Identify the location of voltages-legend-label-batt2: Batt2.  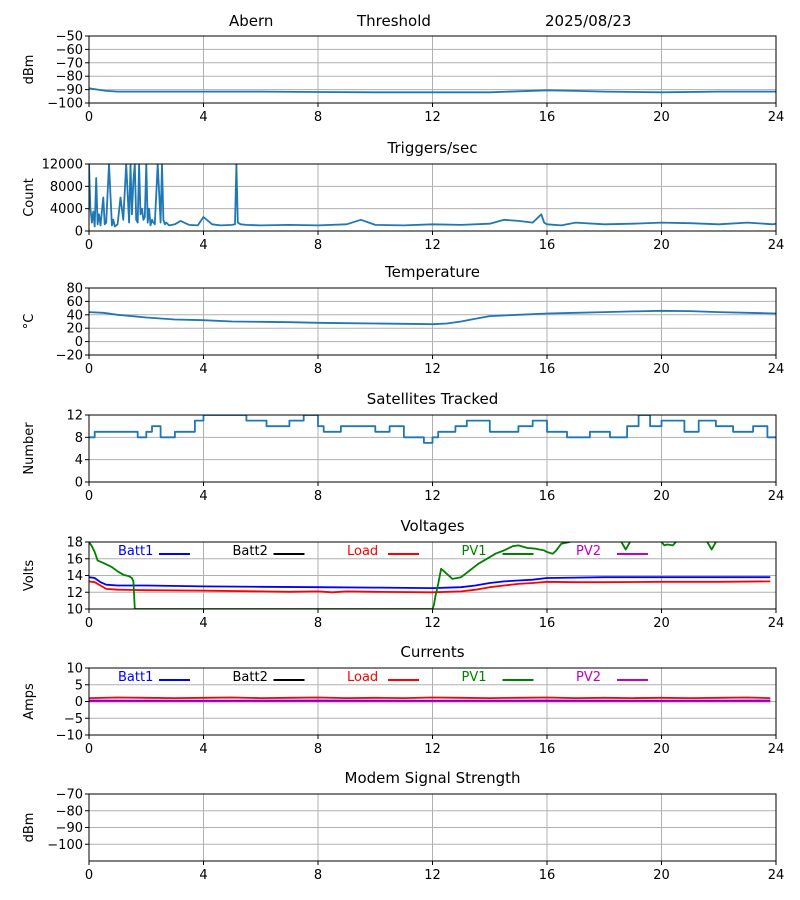
(250, 551).